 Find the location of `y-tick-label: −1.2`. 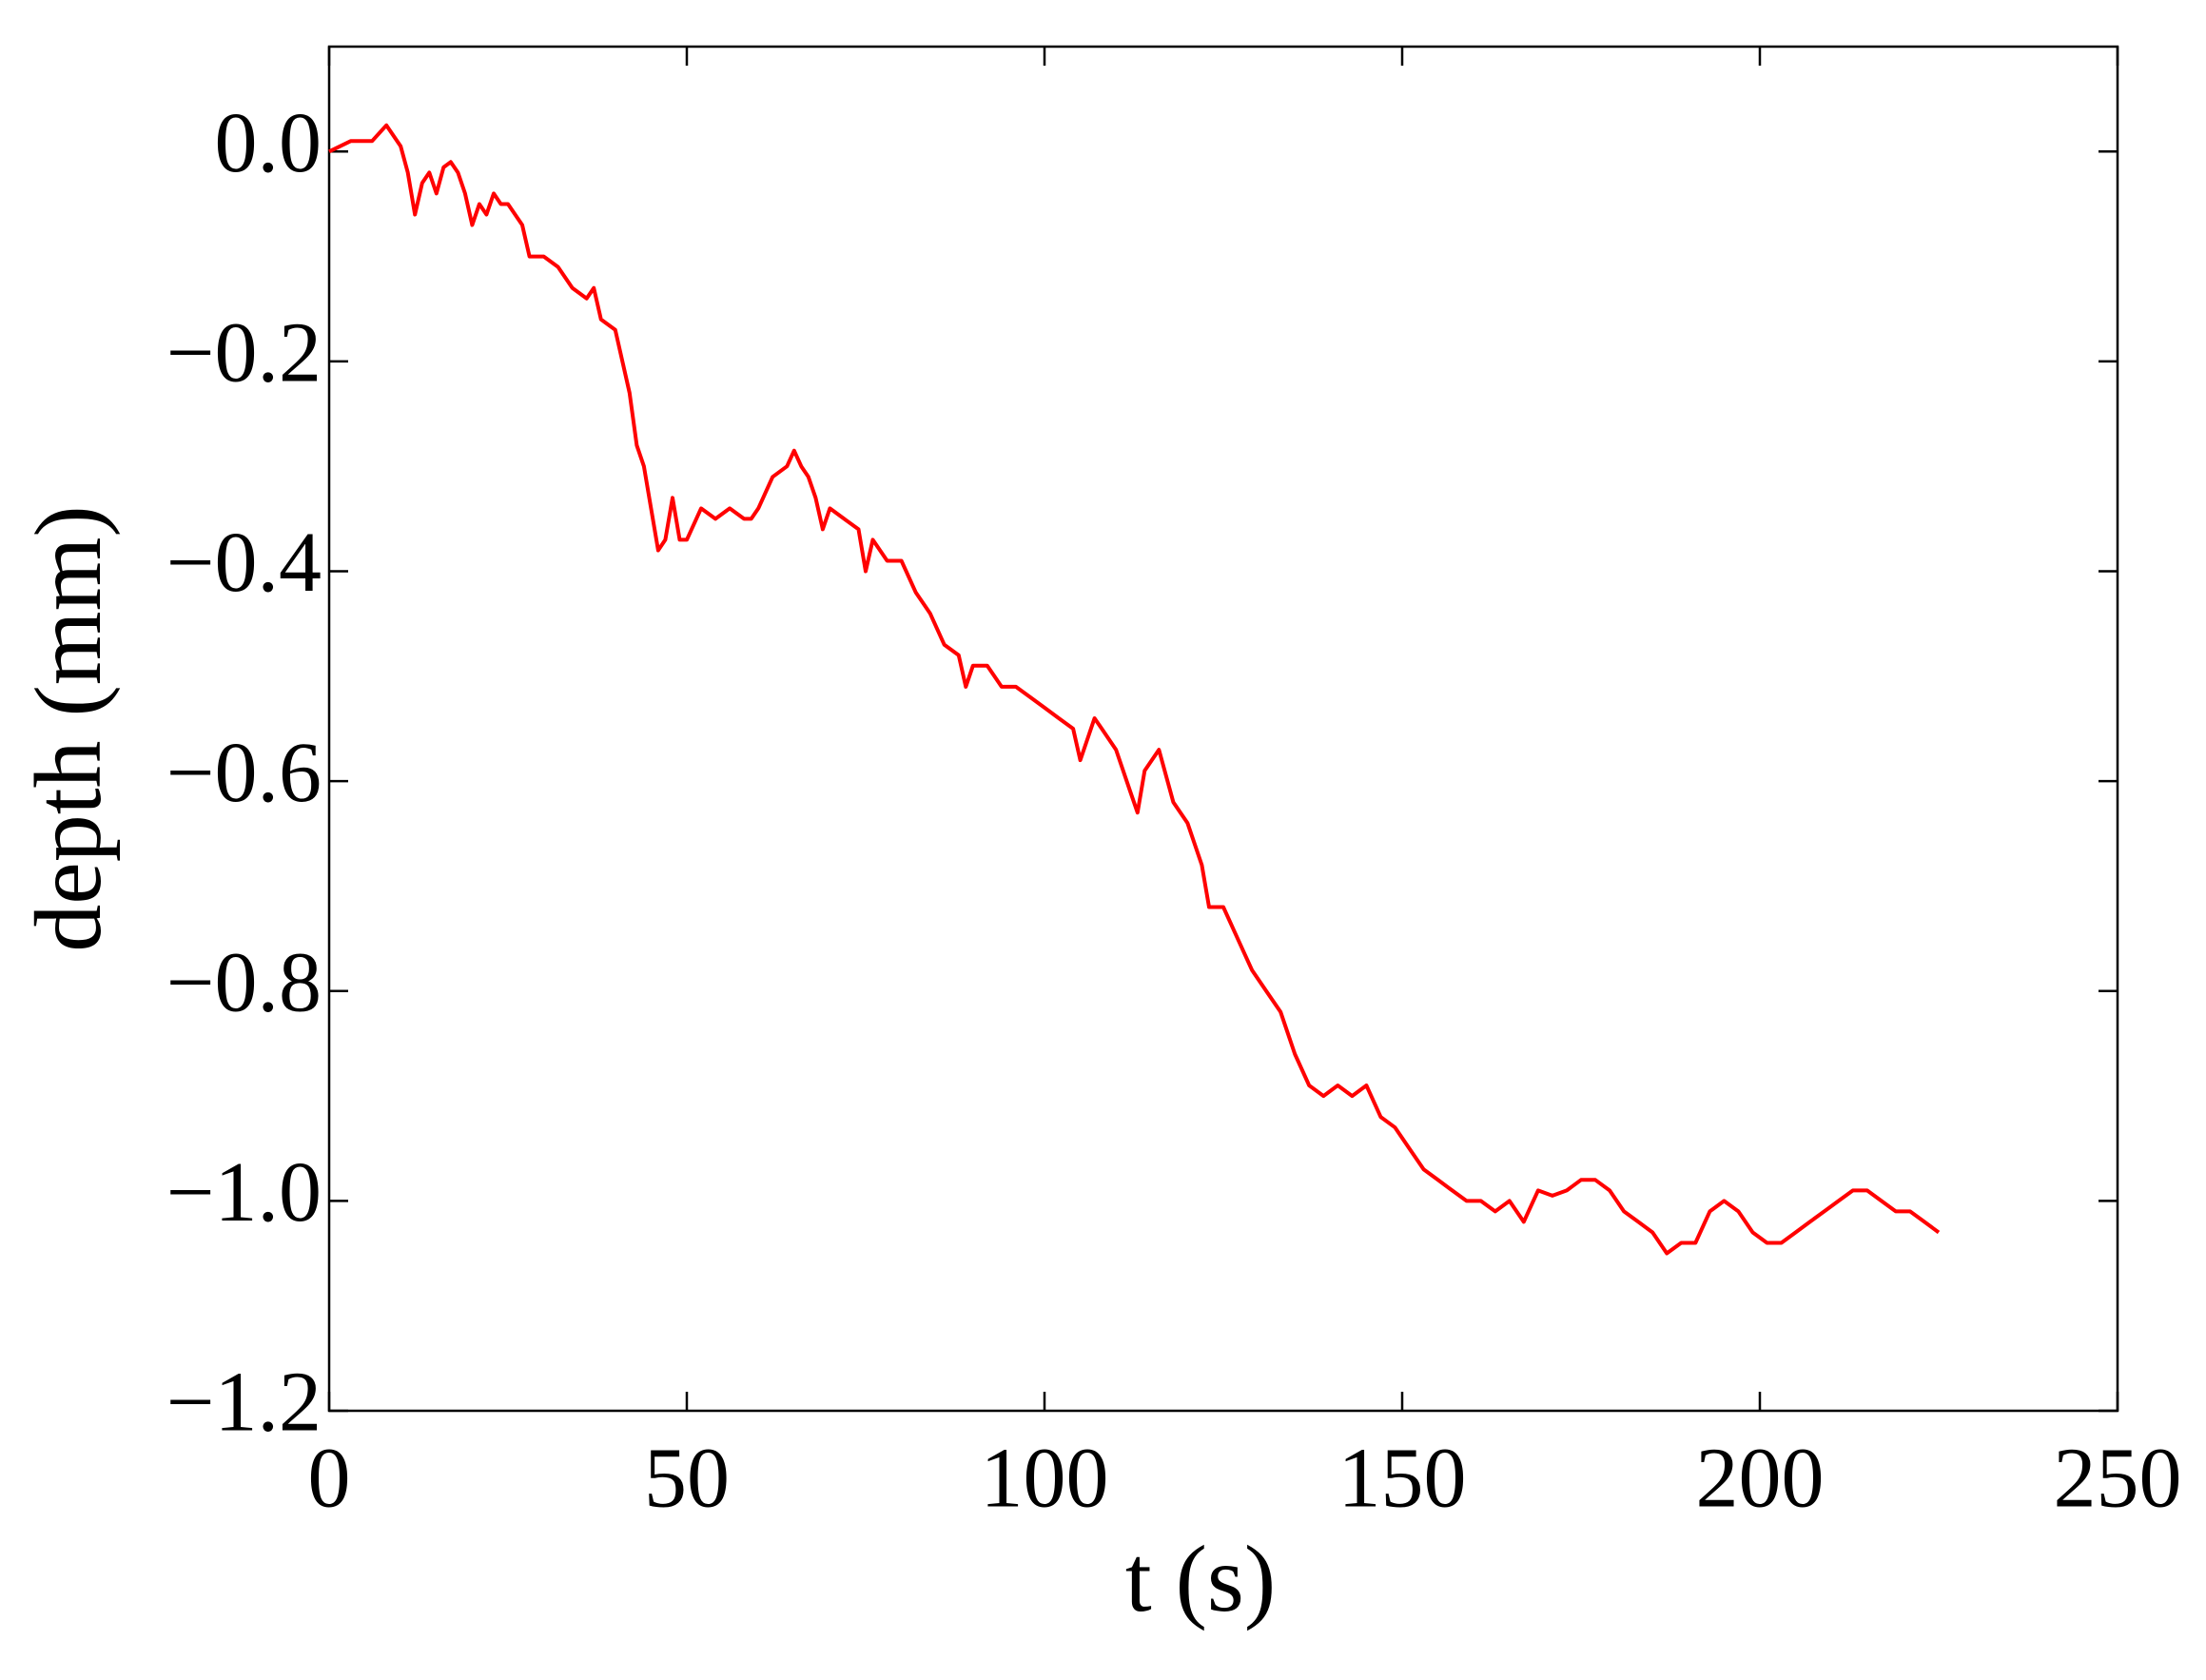

y-tick-label: −1.2 is located at coordinates (244, 1403).